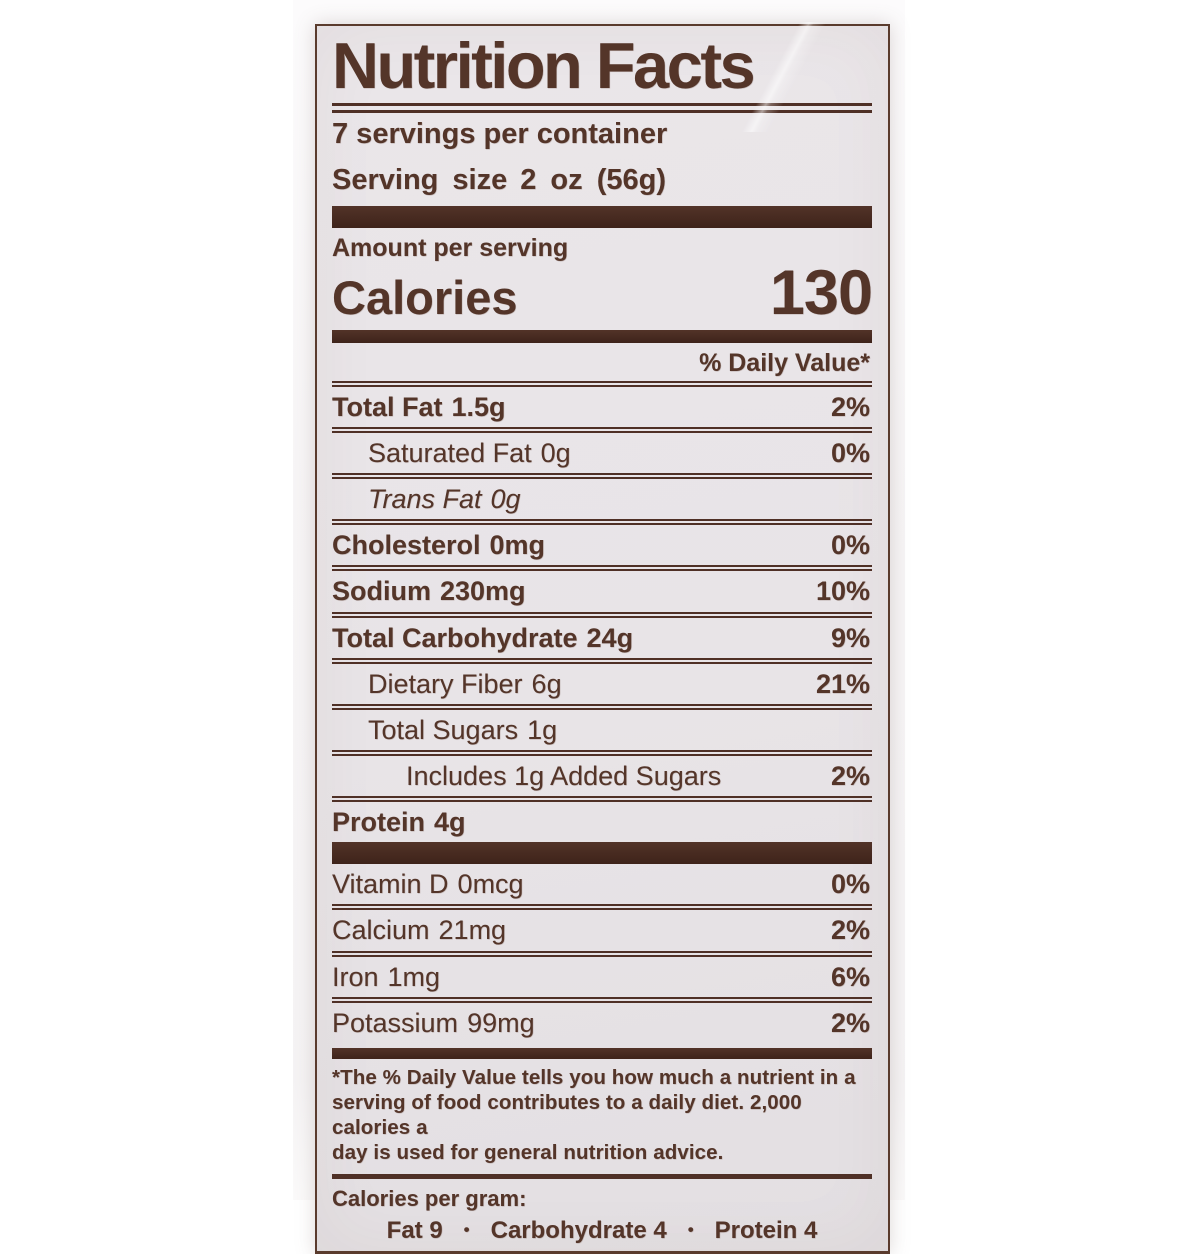  I want to click on calories-per-gram-items: Fat 9 • Carbohydrate 4 • Protein 4, so click(602, 1230).